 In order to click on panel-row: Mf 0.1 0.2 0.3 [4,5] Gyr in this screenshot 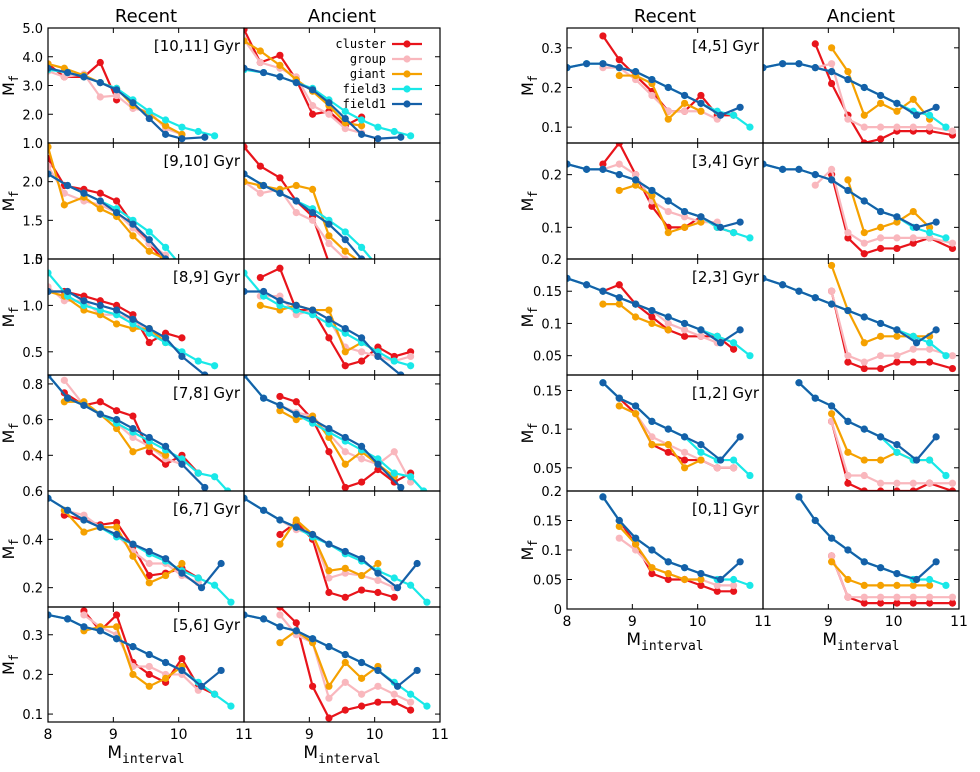, I will do `click(739, 85)`.